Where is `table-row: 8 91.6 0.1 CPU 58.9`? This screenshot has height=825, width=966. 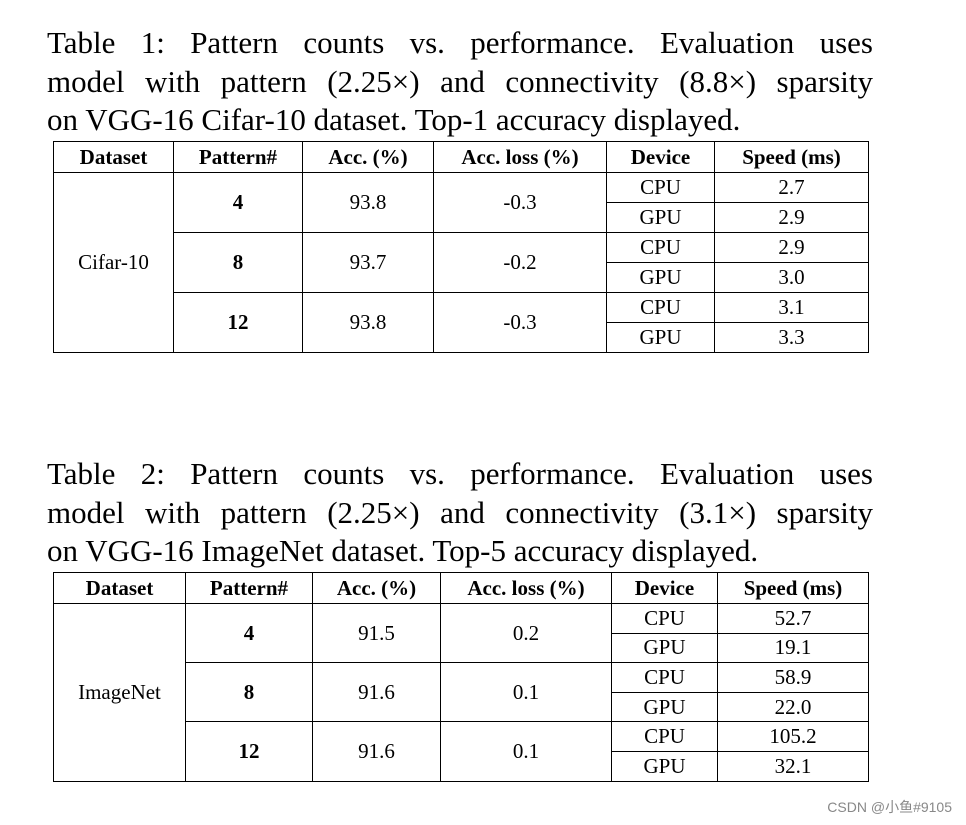 table-row: 8 91.6 0.1 CPU 58.9 is located at coordinates (461, 692).